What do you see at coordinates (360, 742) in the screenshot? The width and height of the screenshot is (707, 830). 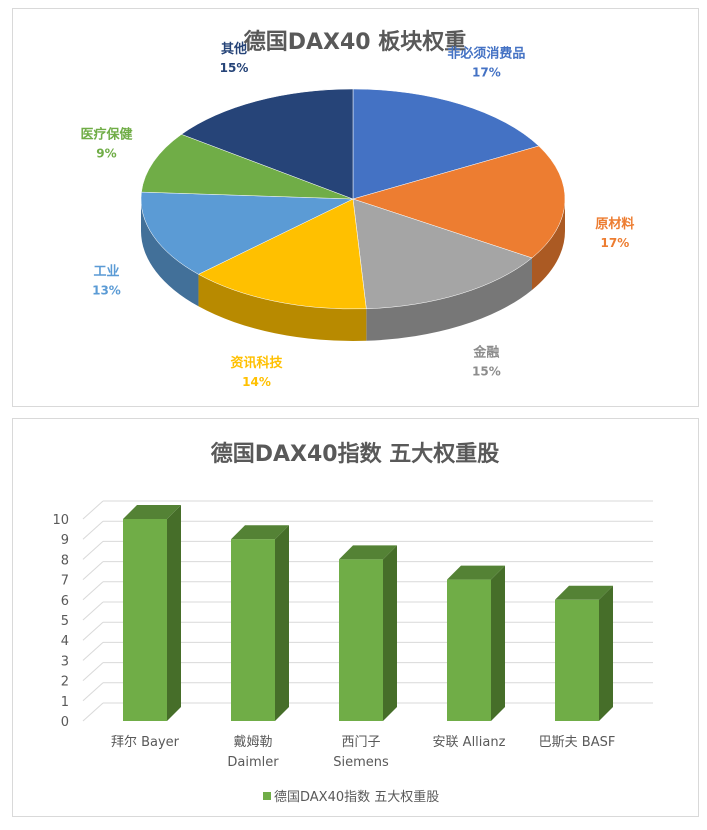 I see `x-tick-label: 西门子` at bounding box center [360, 742].